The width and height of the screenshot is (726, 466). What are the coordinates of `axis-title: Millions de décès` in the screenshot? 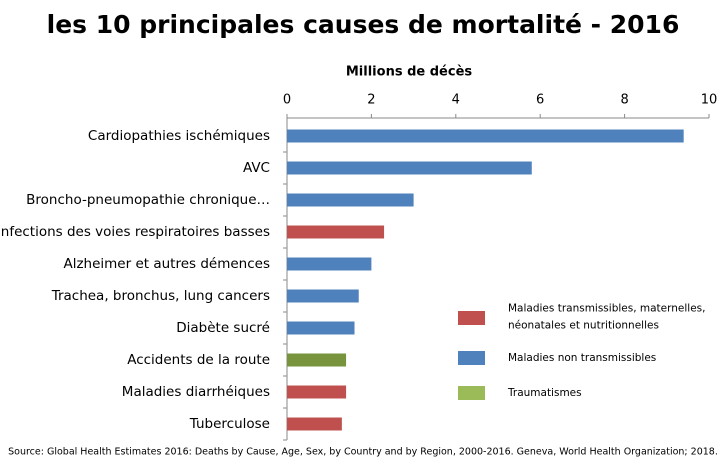 It's located at (409, 72).